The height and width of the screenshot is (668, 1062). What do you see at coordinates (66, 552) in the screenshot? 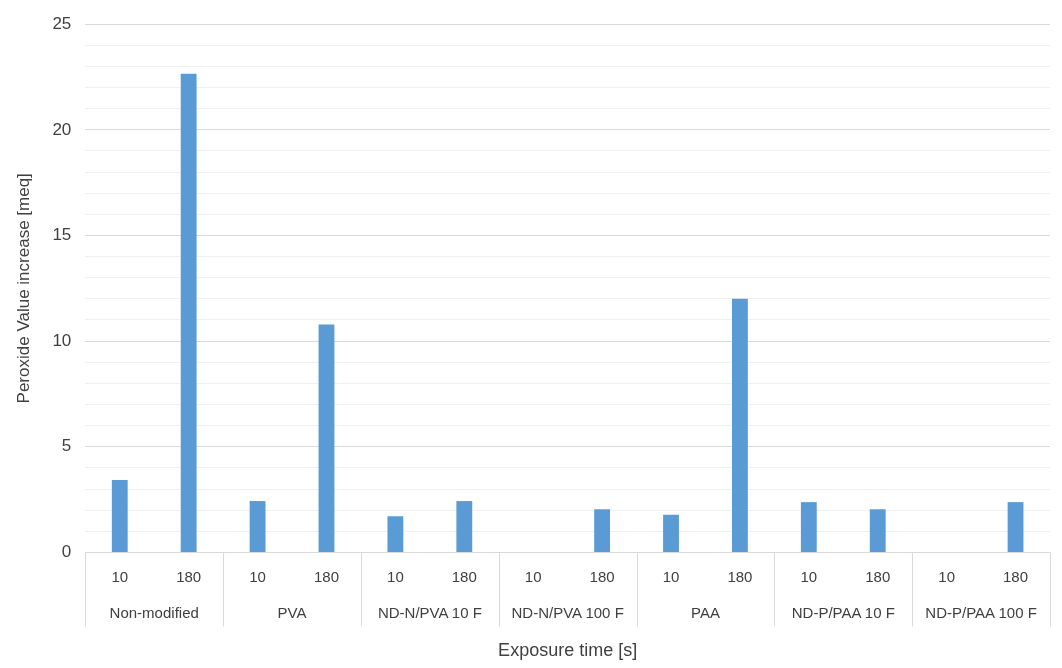
I see `y-tick-label: 0` at bounding box center [66, 552].